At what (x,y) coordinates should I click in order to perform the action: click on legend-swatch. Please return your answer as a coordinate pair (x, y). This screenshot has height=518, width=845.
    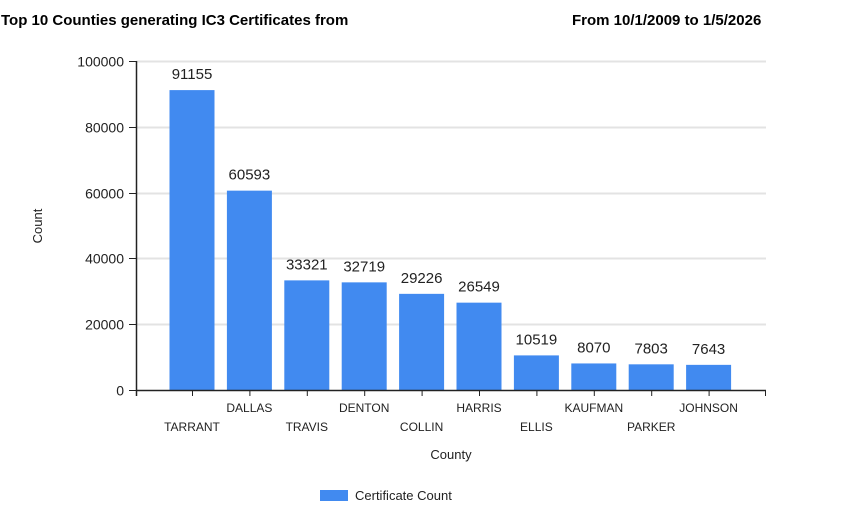
    Looking at the image, I should click on (334, 495).